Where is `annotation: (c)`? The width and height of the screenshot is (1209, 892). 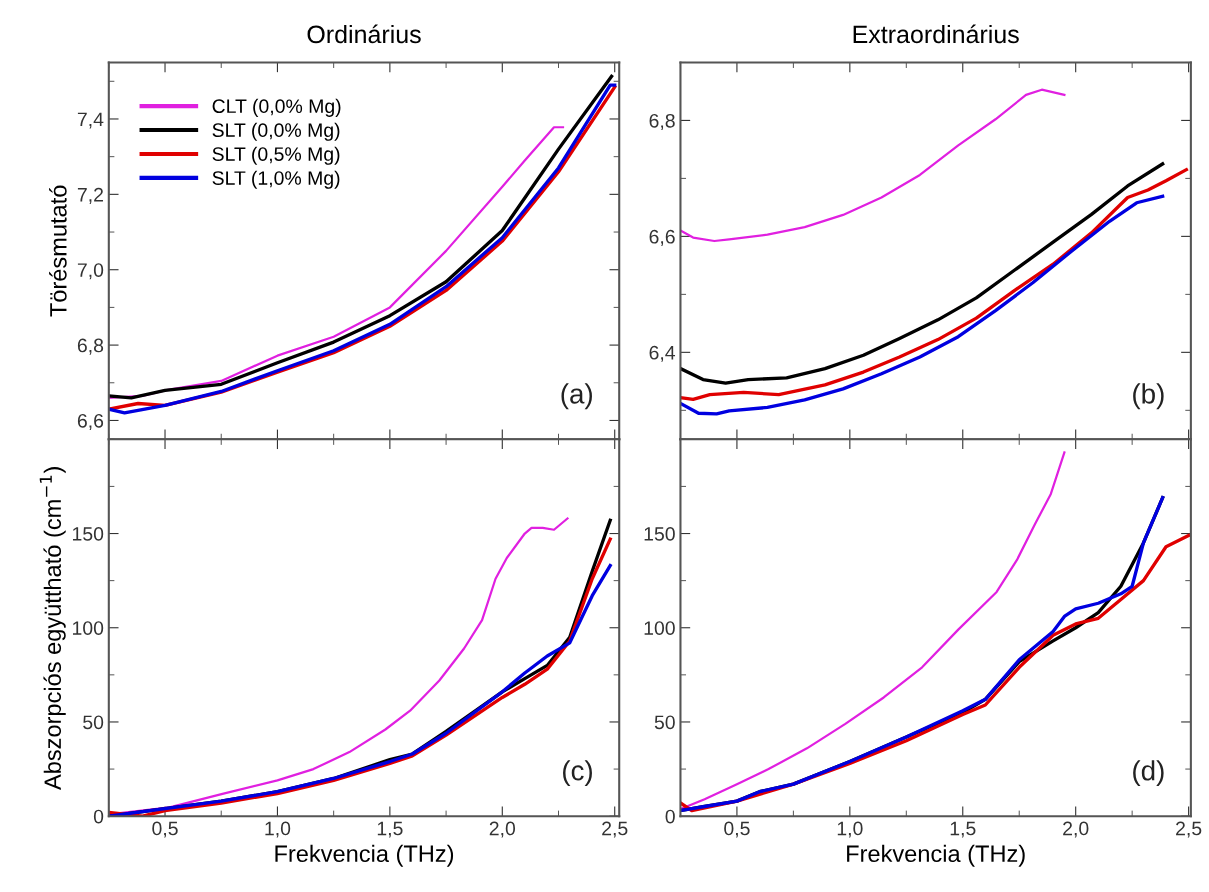
annotation: (c) is located at coordinates (577, 773).